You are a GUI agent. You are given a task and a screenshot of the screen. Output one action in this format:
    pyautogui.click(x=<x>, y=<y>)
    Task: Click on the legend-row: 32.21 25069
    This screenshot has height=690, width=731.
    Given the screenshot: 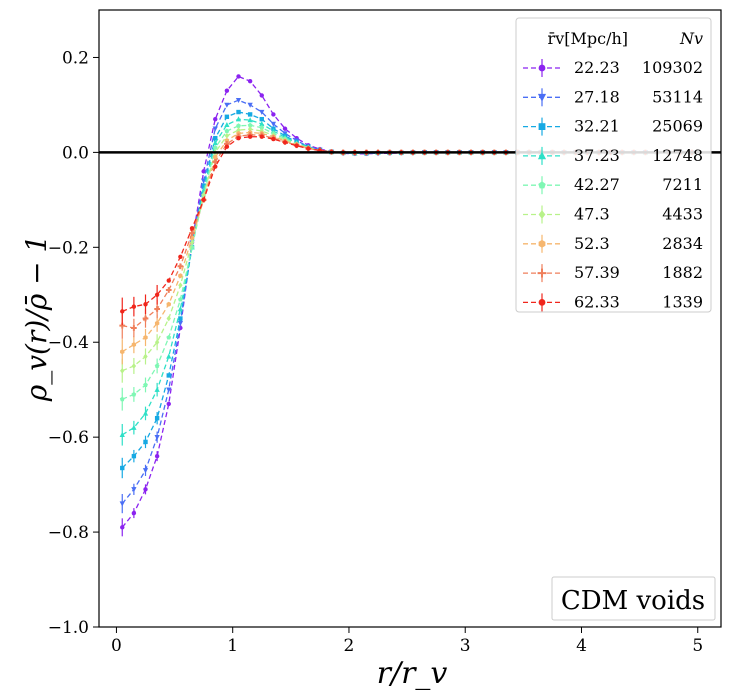 What is the action you would take?
    pyautogui.click(x=613, y=126)
    